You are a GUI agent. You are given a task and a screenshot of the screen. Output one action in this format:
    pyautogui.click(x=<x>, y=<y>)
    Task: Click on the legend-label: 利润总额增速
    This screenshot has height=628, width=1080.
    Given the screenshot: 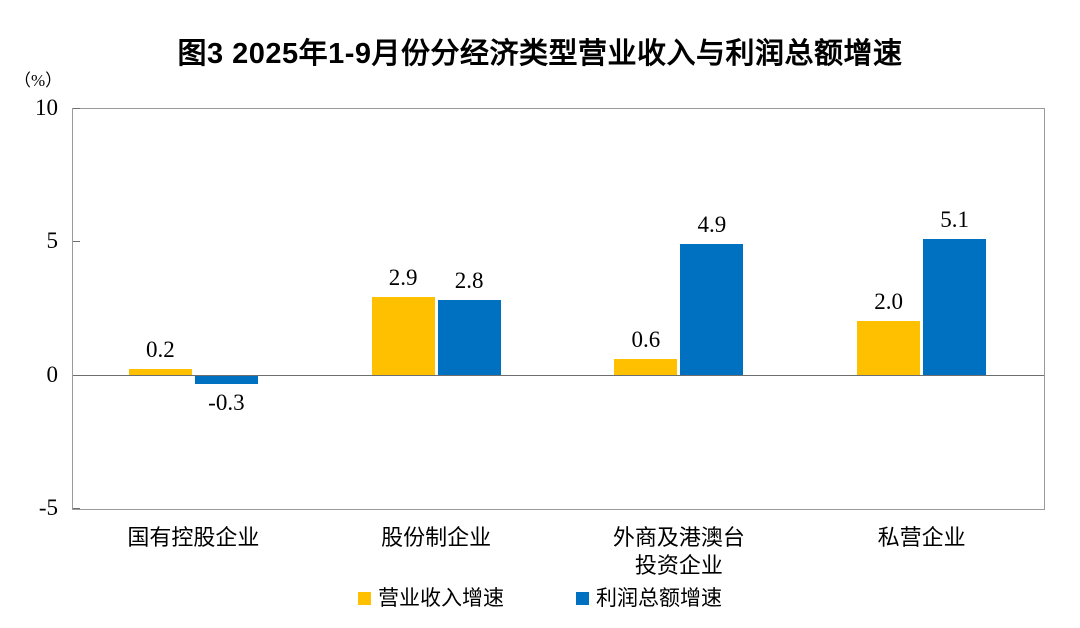 What is the action you would take?
    pyautogui.click(x=659, y=598)
    